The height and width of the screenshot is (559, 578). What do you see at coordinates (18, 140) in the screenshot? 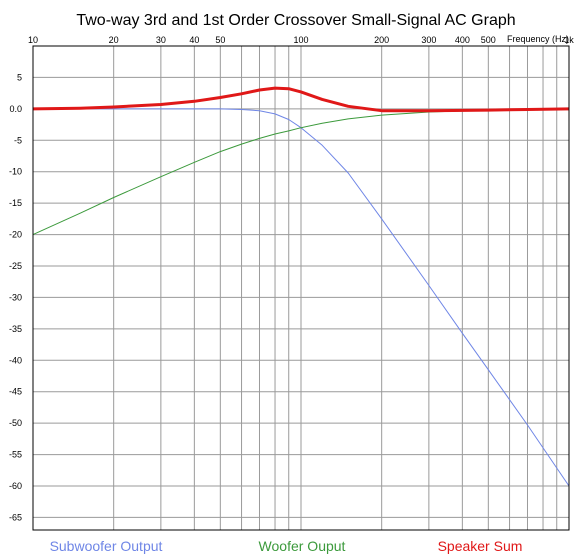
I see `y-tick-label: -5` at bounding box center [18, 140].